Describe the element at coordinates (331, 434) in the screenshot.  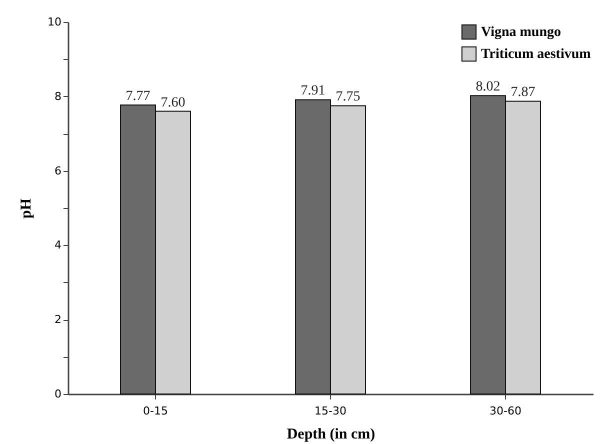
I see `x-axis-title: Depth (in cm)` at that location.